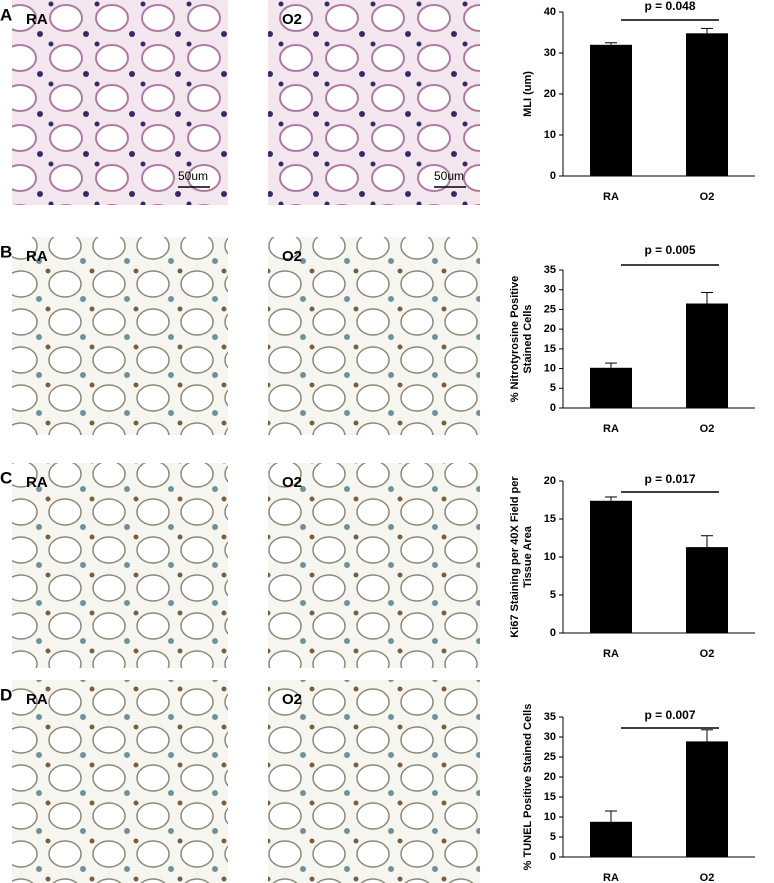 The width and height of the screenshot is (774, 883). I want to click on y-axis-label: % TUNEL Positive Stained Cells, so click(528, 787).